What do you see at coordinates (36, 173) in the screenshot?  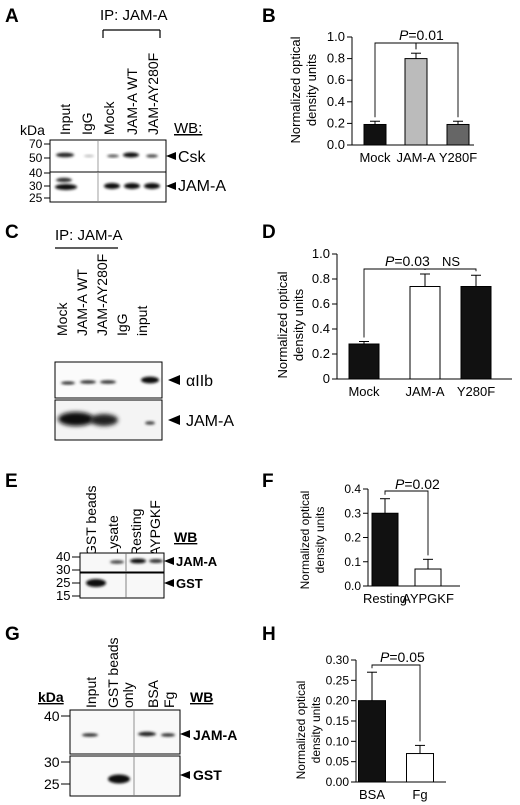 I see `panel-a-marker-40: 40` at bounding box center [36, 173].